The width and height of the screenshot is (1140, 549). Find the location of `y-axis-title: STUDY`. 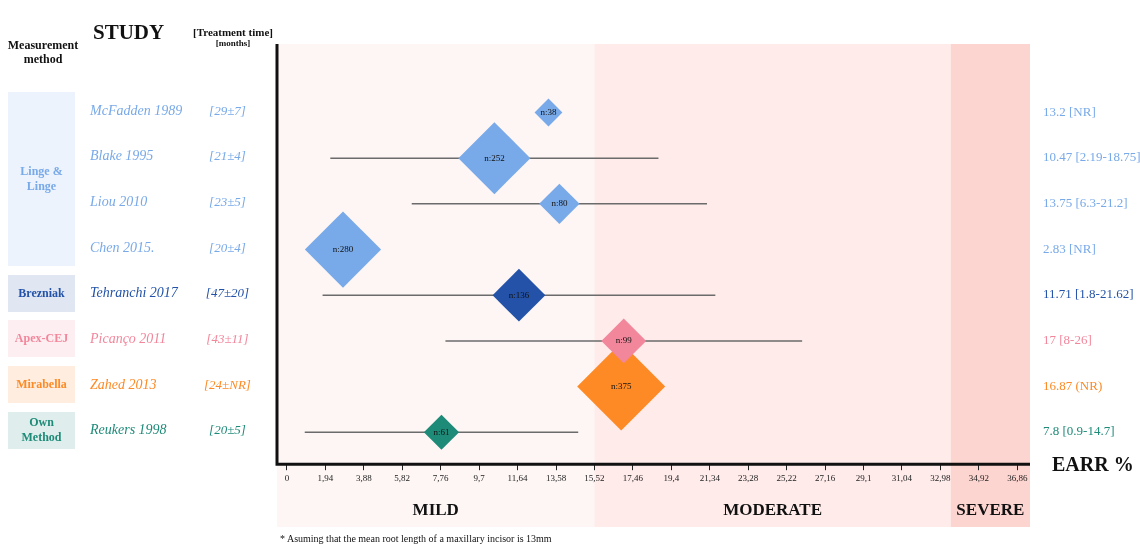

y-axis-title: STUDY is located at coordinates (129, 32).